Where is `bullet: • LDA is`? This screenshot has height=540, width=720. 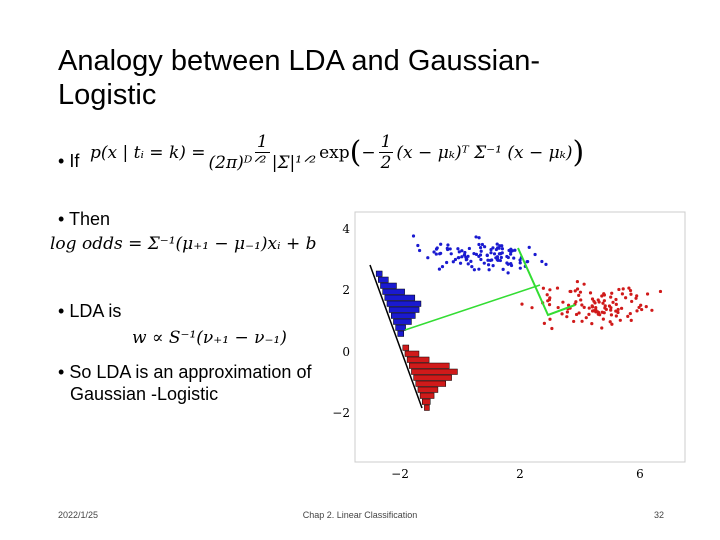
bullet: • LDA is is located at coordinates (90, 311).